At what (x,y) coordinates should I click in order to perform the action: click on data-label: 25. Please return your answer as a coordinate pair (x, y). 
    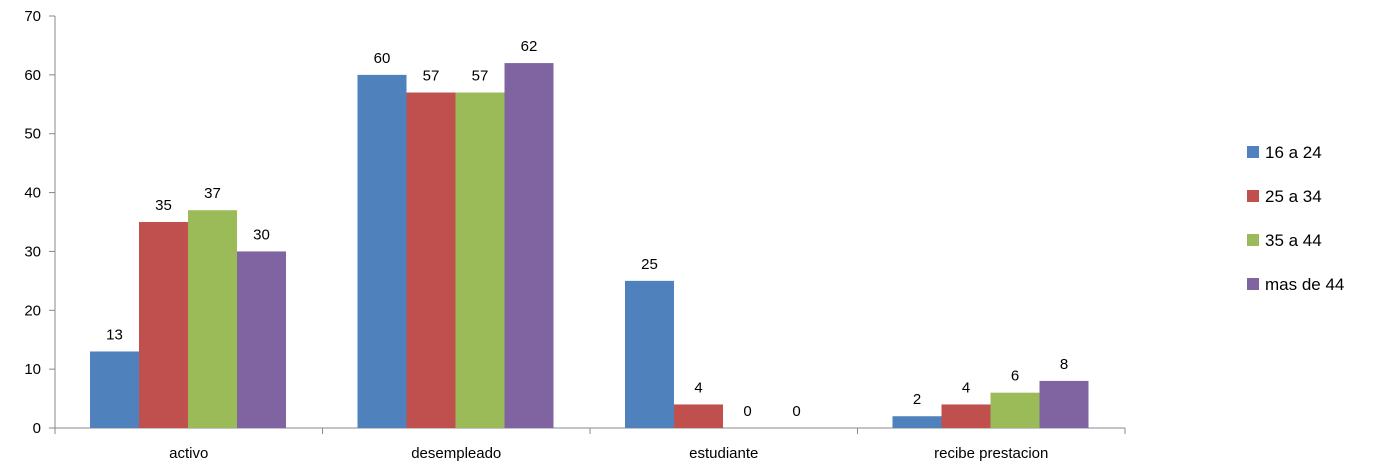
    Looking at the image, I should click on (649, 264).